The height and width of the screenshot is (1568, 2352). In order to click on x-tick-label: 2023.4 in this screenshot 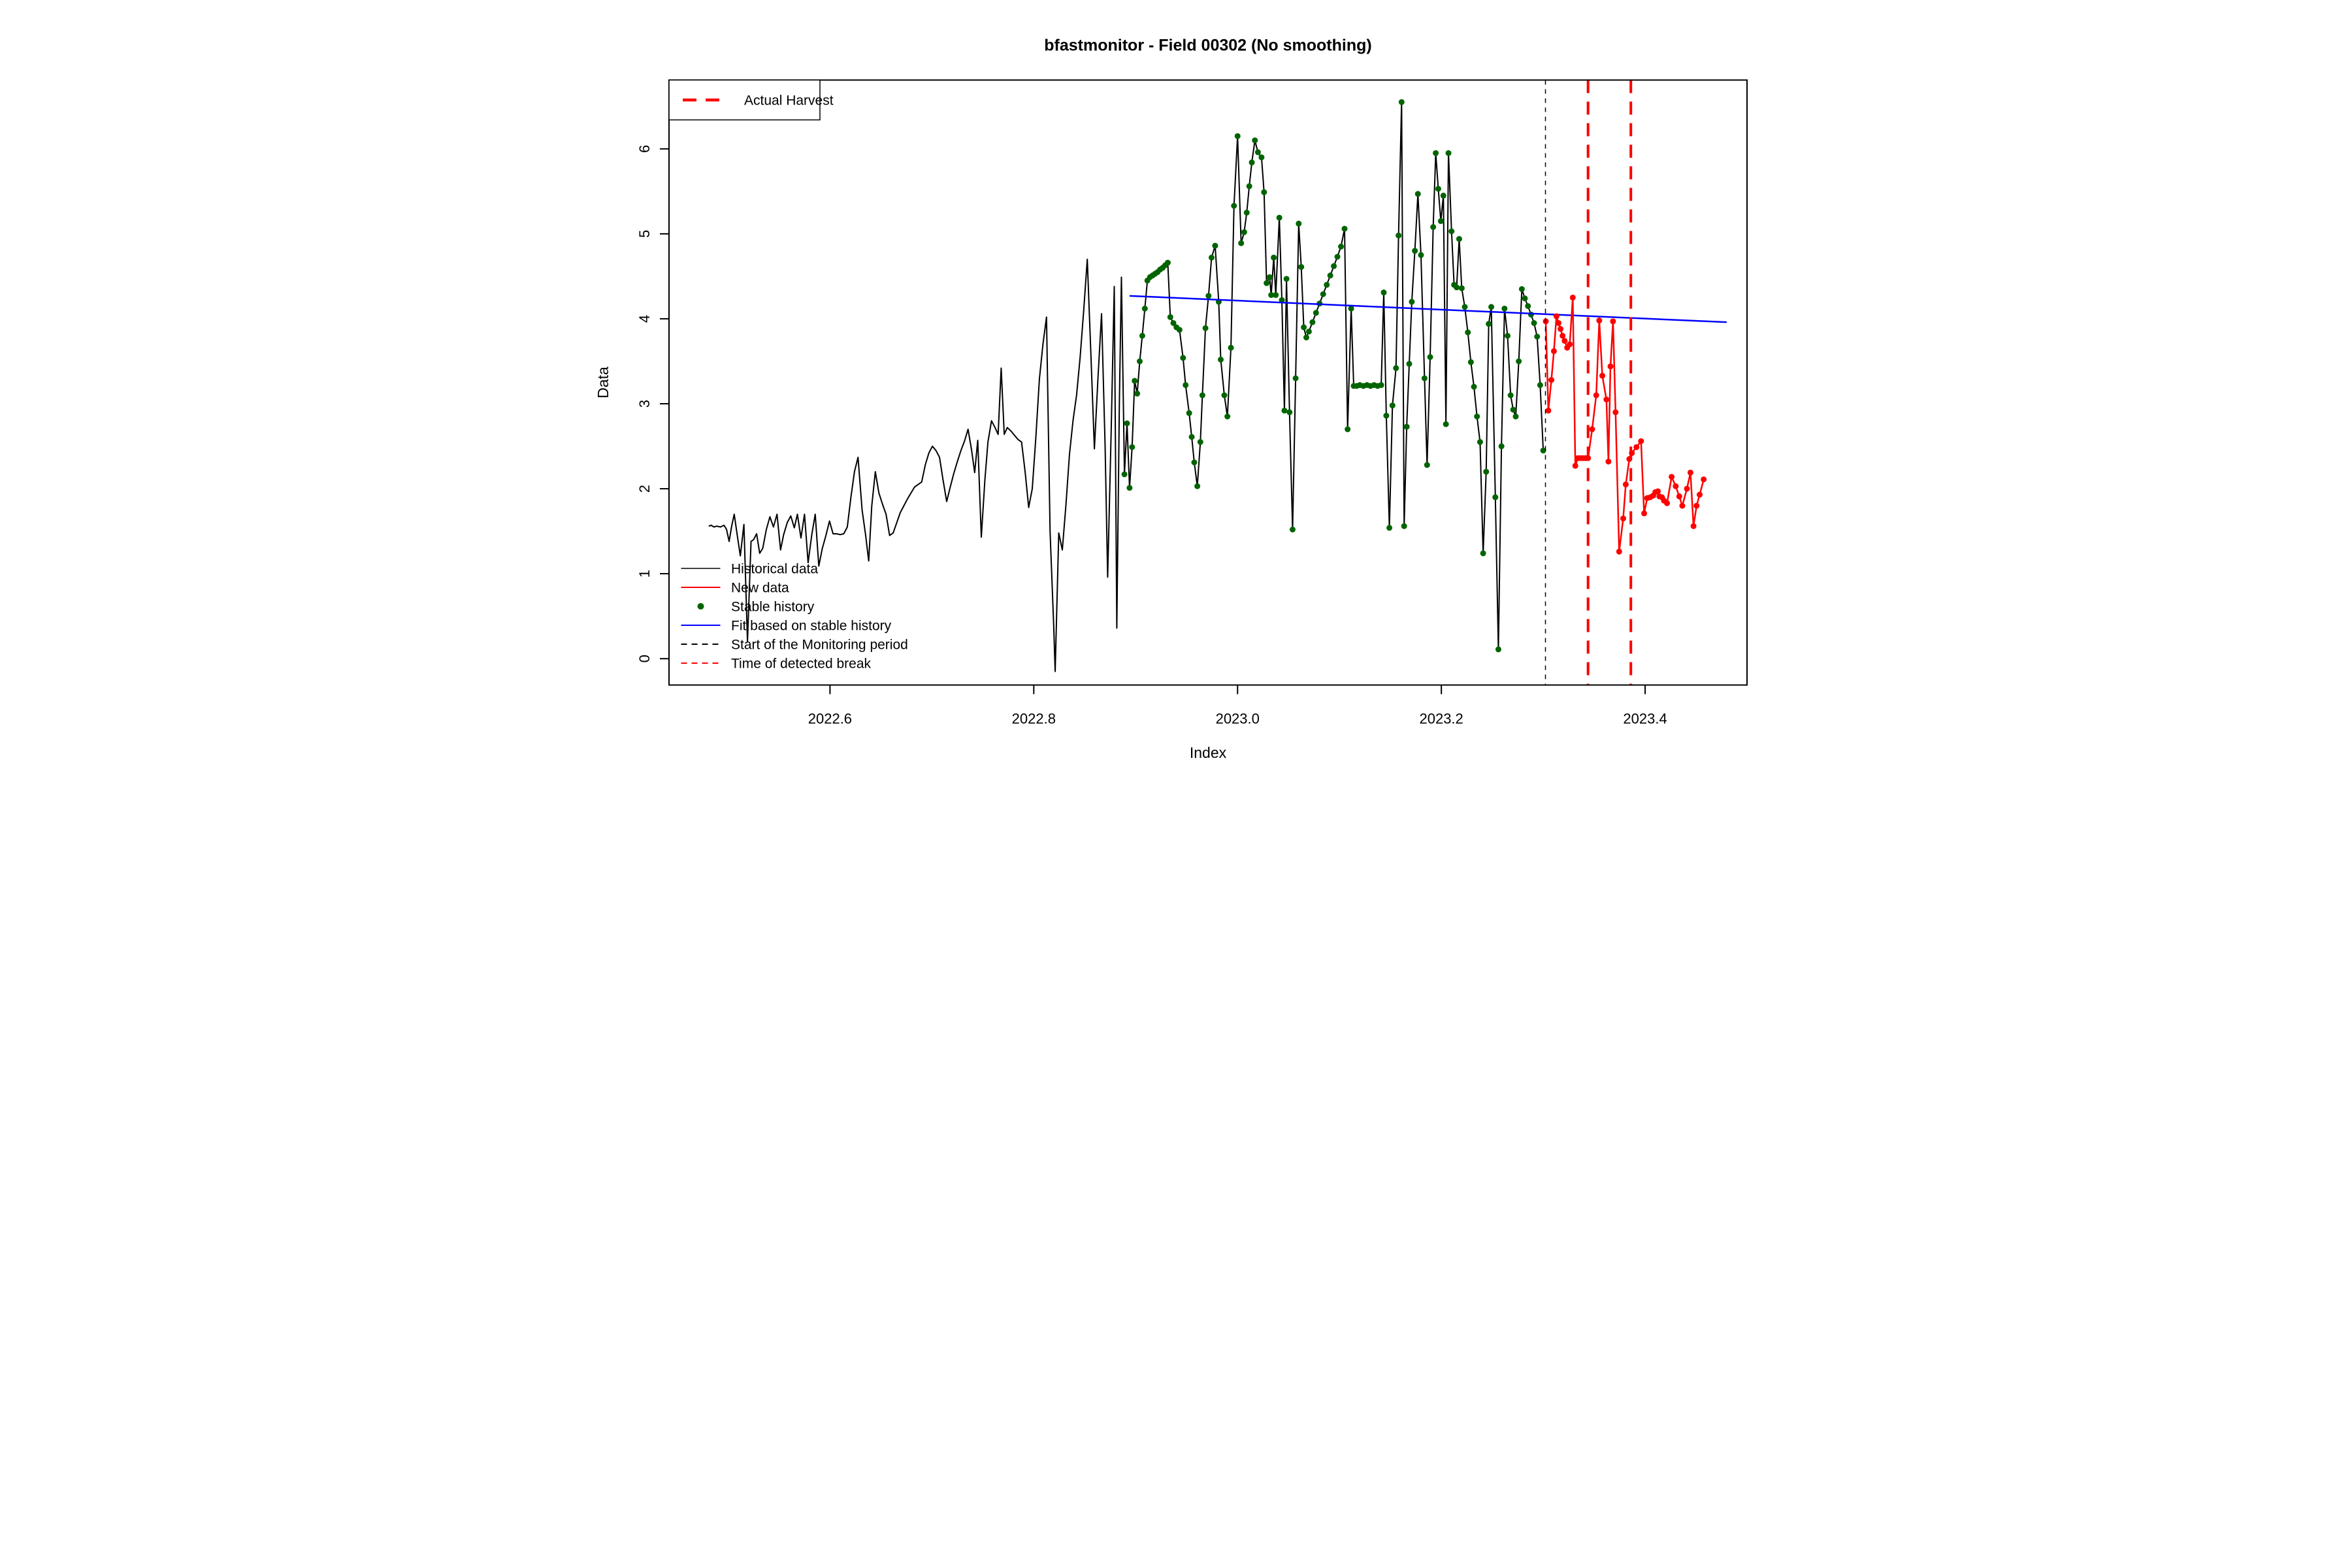, I will do `click(1645, 719)`.